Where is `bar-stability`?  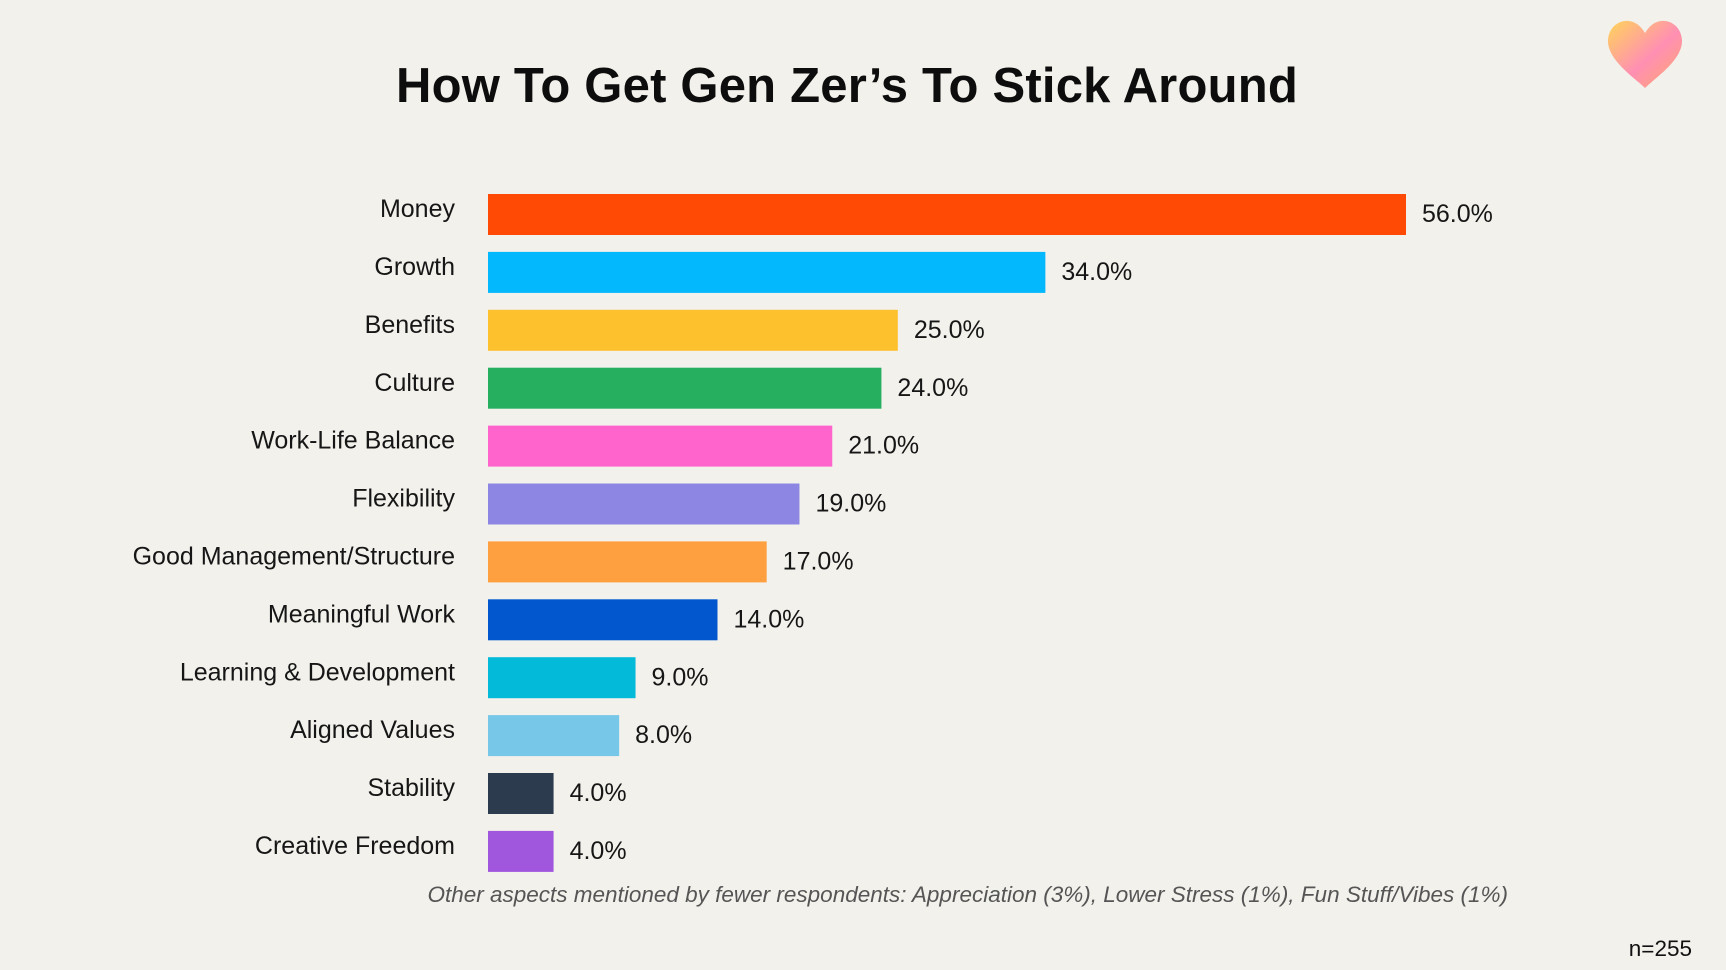
bar-stability is located at coordinates (521, 793).